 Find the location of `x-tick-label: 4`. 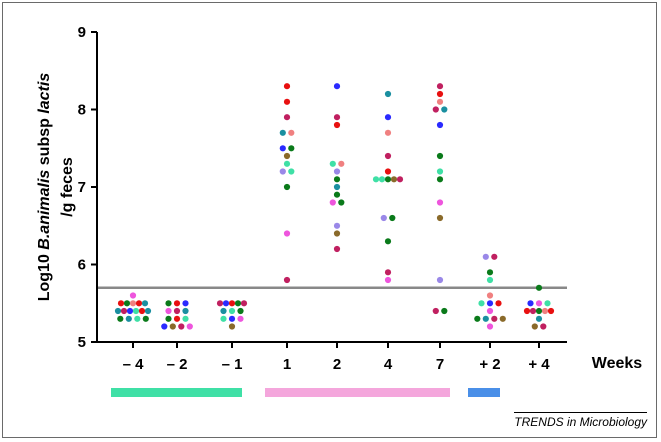

x-tick-label: 4 is located at coordinates (388, 364).